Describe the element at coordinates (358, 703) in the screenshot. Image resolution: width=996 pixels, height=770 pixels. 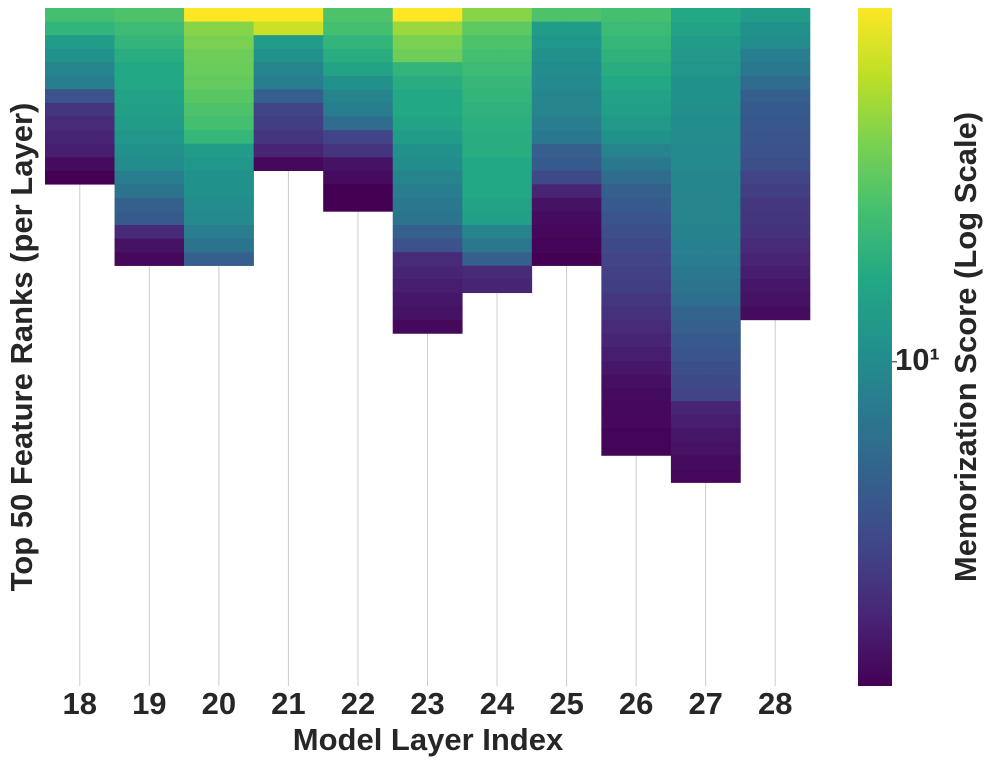
I see `x-tick-label: 22` at that location.